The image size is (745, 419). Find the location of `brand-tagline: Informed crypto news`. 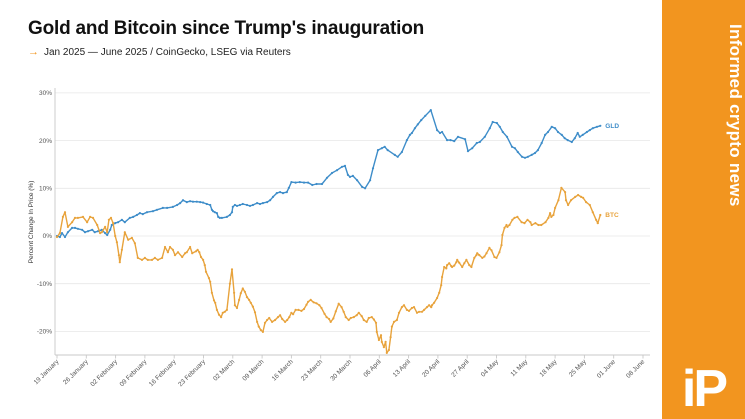

brand-tagline: Informed crypto news is located at coordinates (735, 115).